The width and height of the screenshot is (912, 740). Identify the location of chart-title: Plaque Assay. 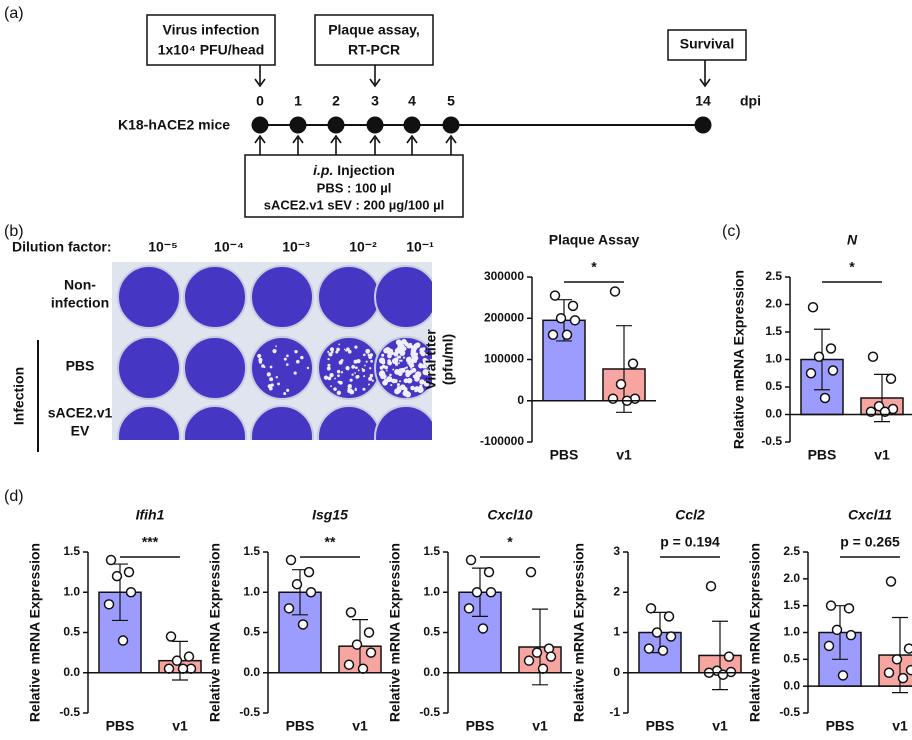
(594, 240).